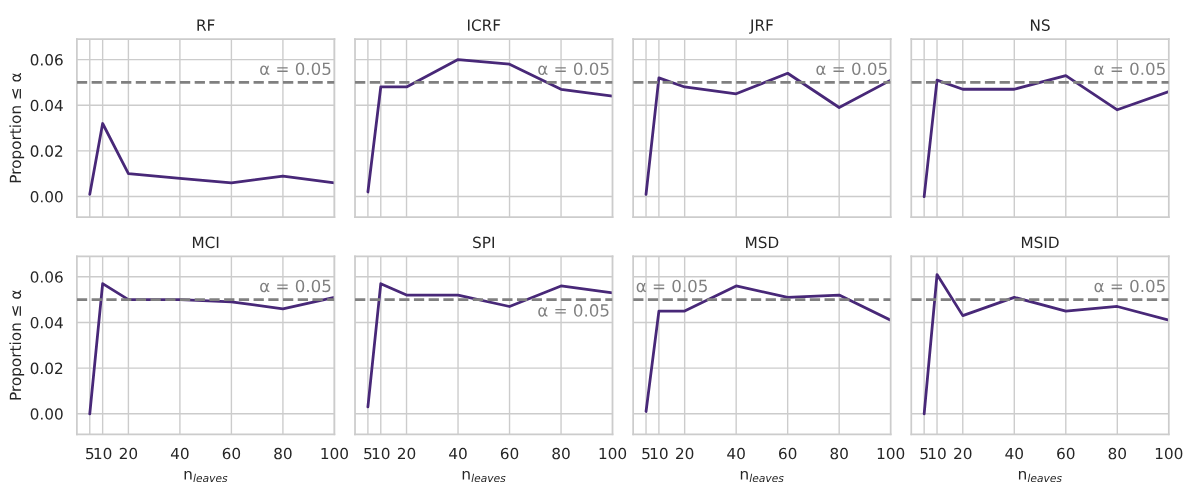 This screenshot has width=1183, height=488. I want to click on chart-title: SPI, so click(483, 242).